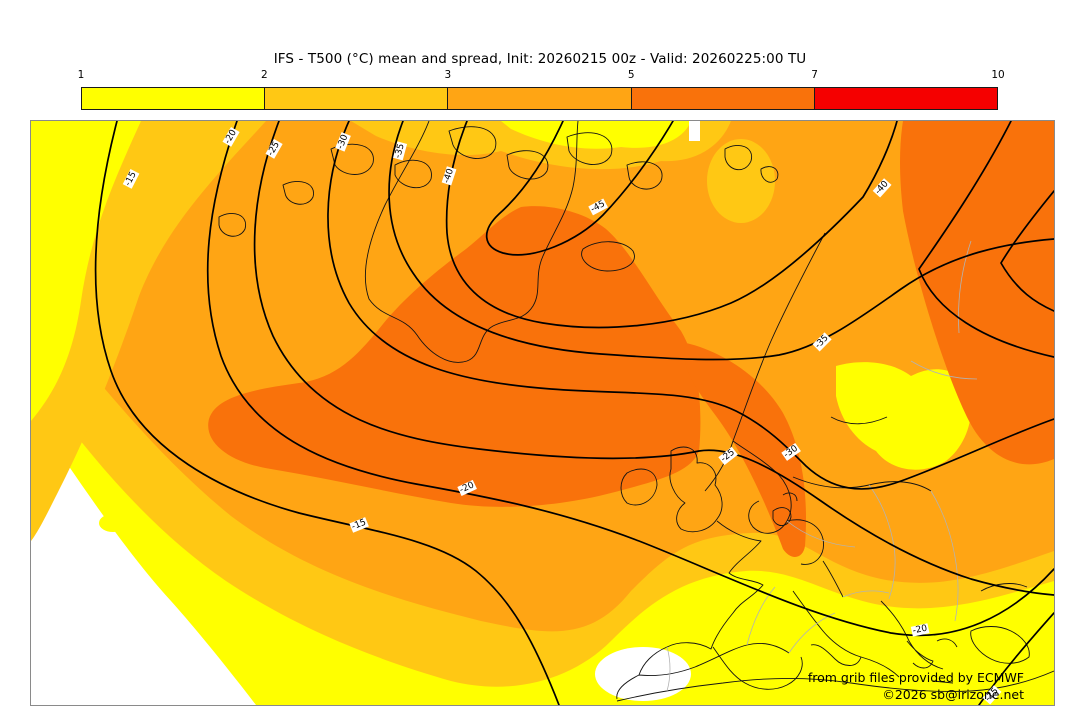  I want to click on colorbar-tick: 2, so click(264, 75).